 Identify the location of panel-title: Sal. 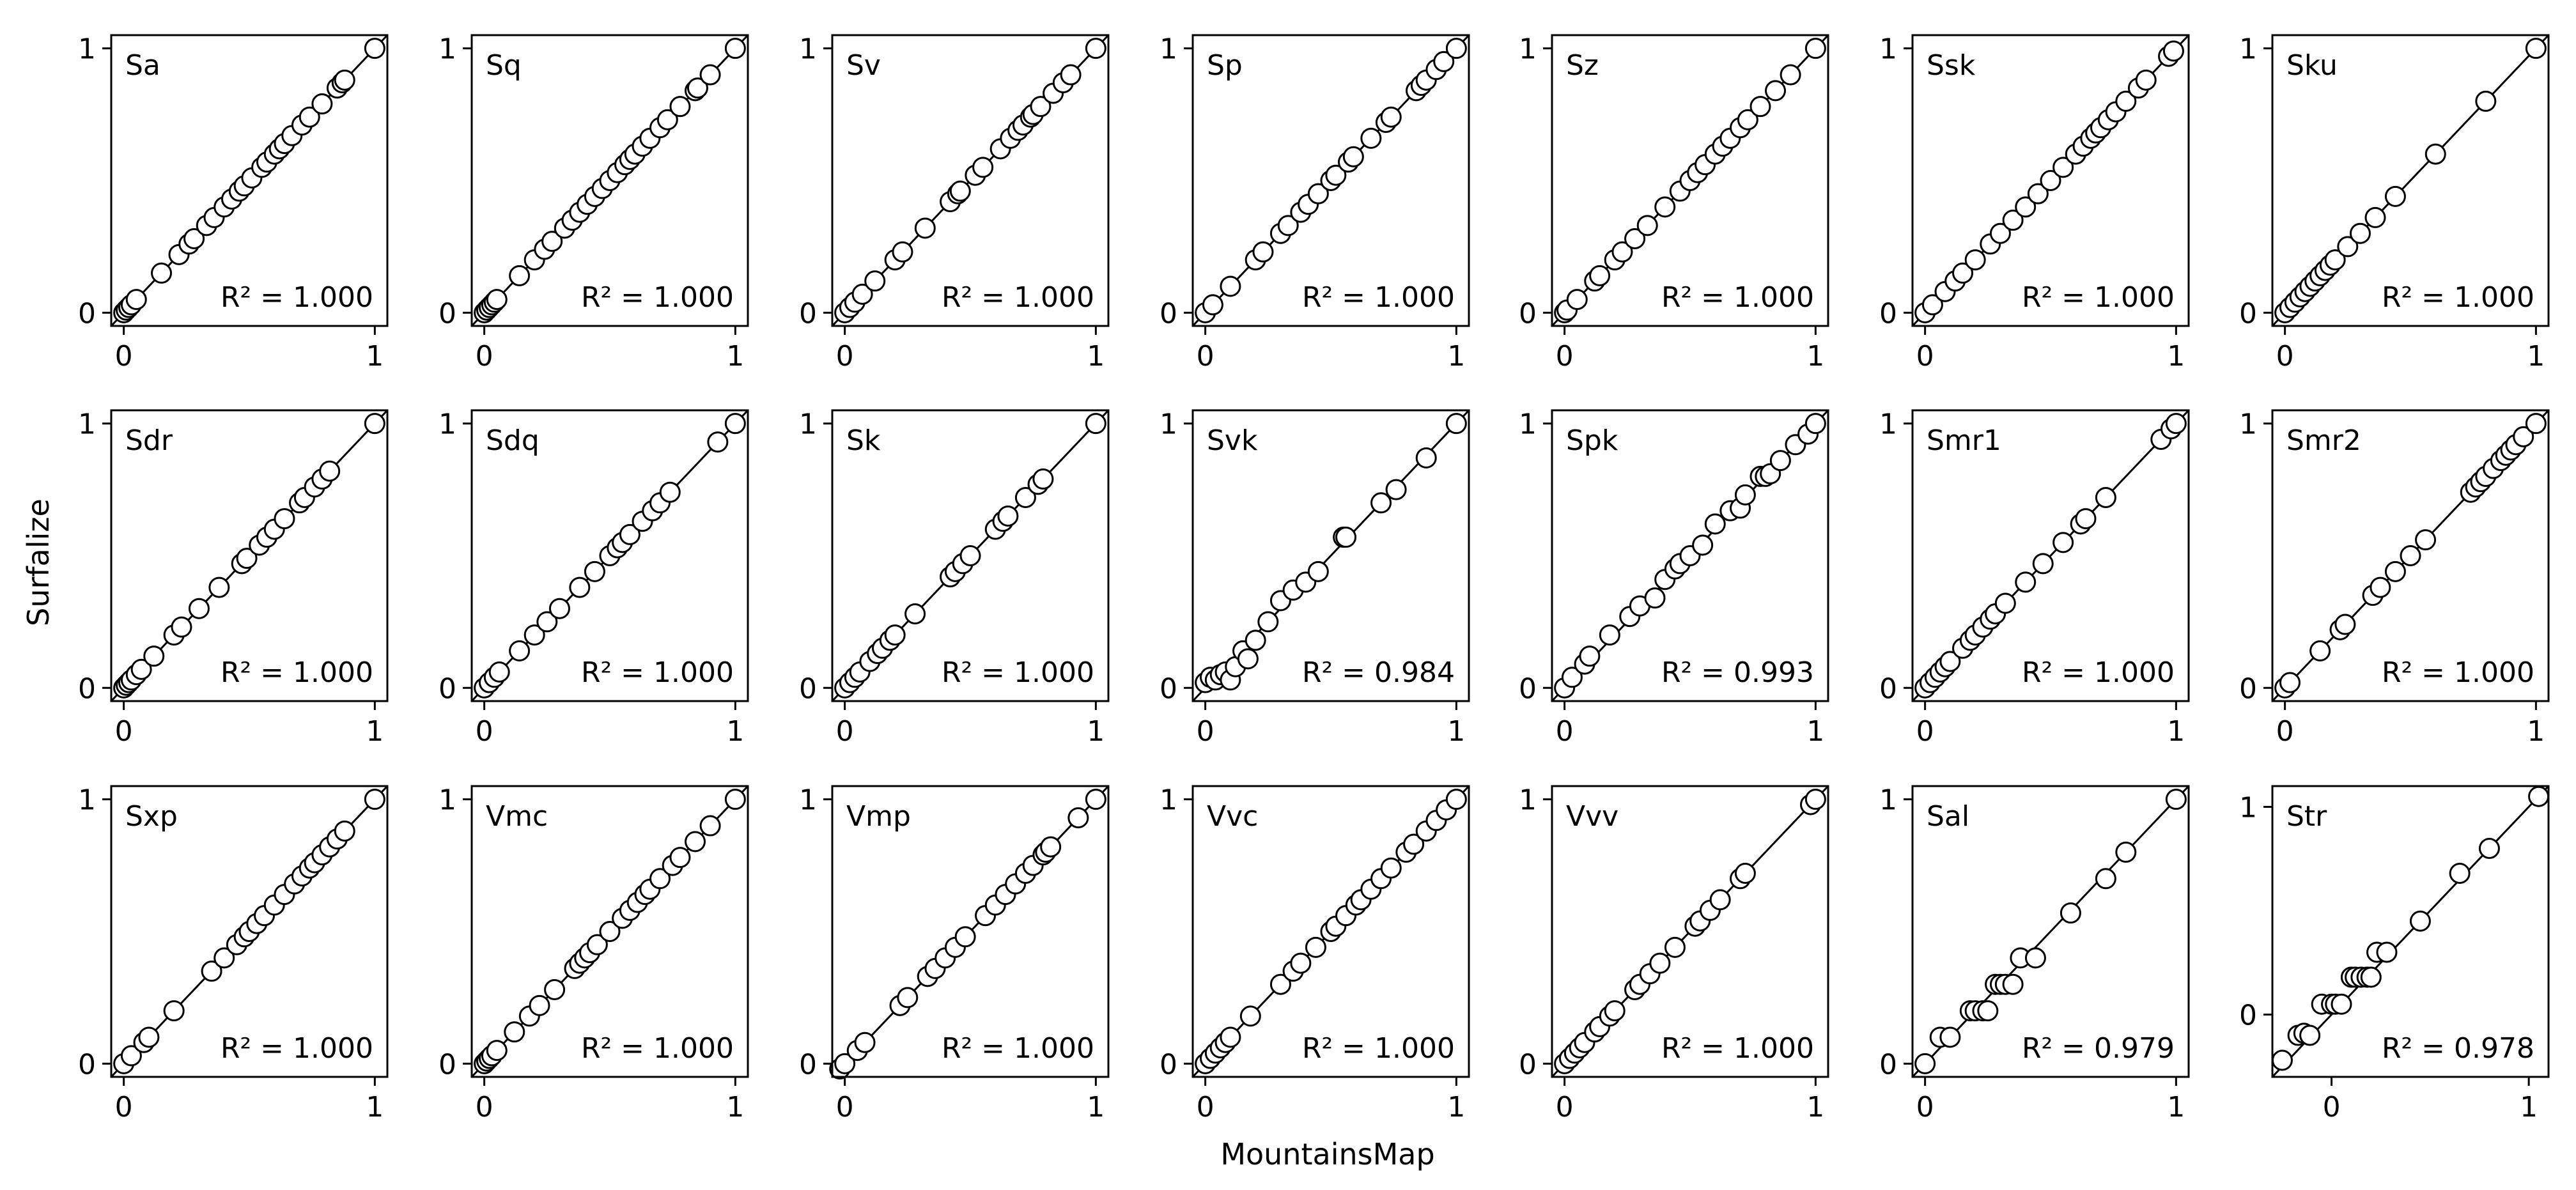
(1948, 816).